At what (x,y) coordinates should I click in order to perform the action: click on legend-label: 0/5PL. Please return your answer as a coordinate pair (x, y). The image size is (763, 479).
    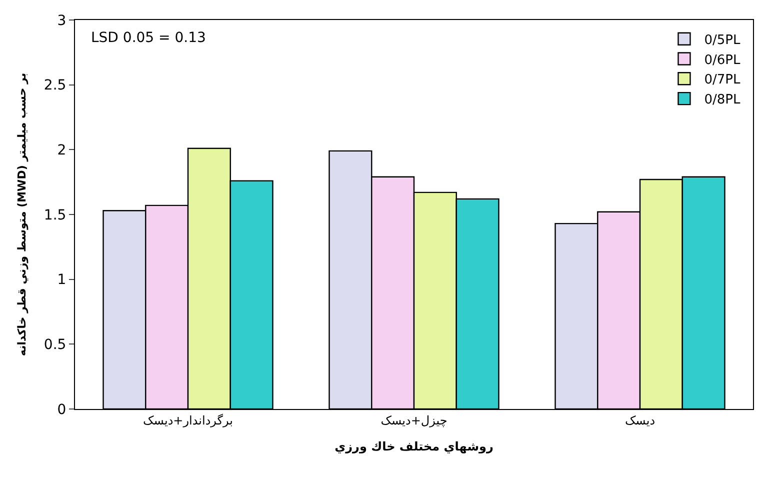
    Looking at the image, I should click on (722, 40).